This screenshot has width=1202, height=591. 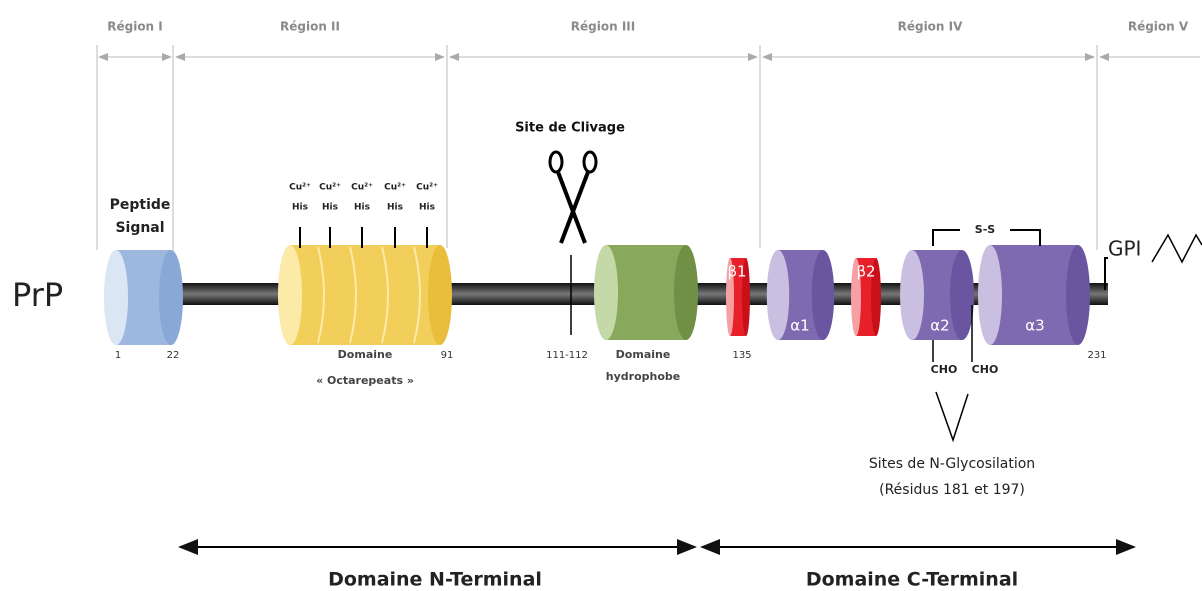 I want to click on hydrophobic-domain-cap, so click(x=606, y=292).